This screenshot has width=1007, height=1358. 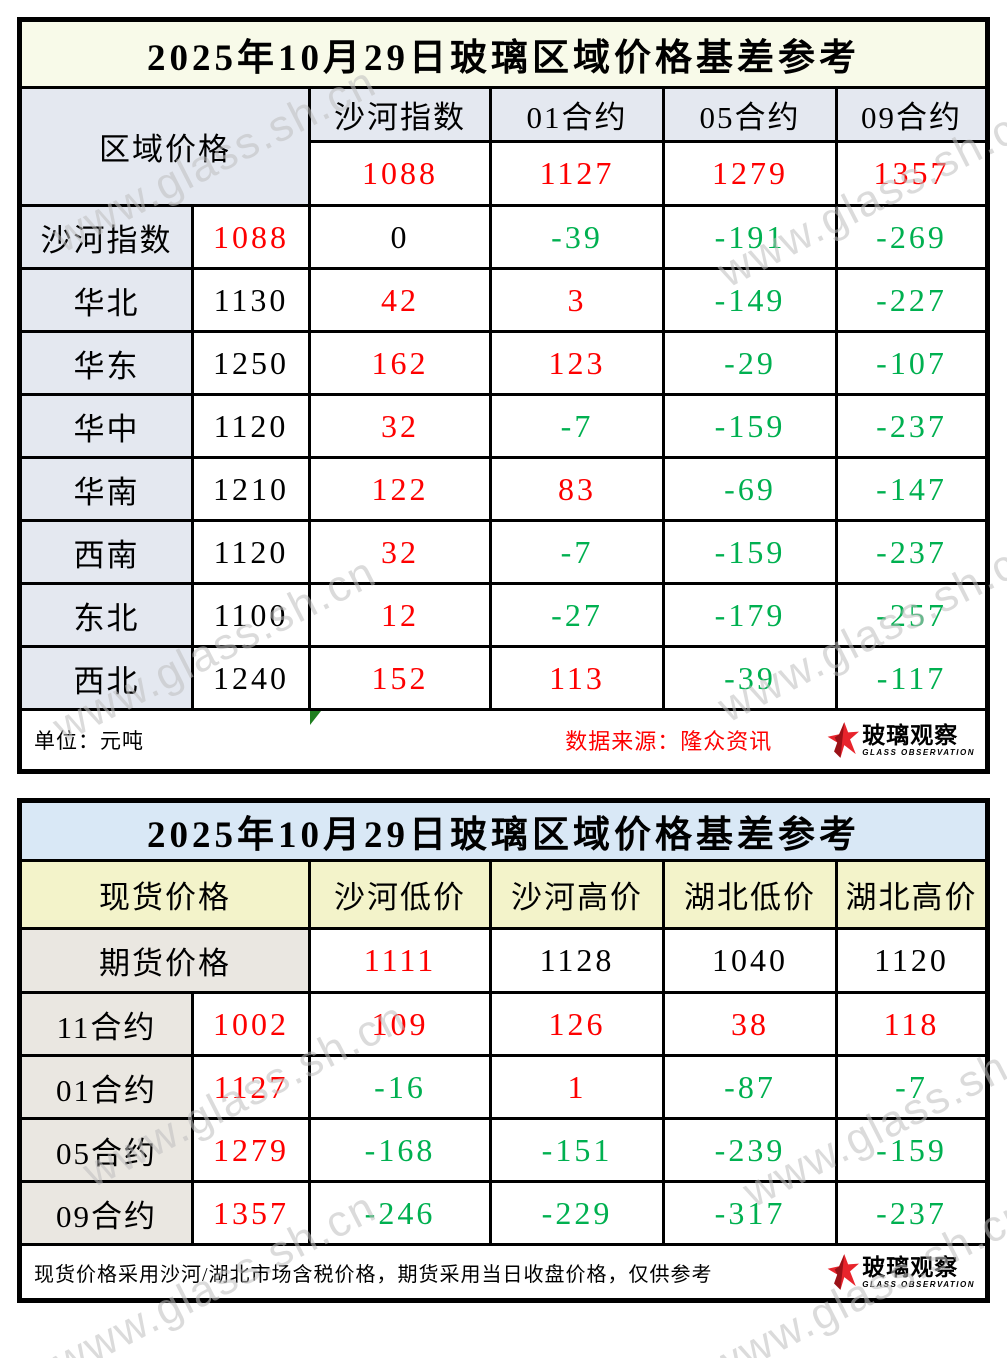 I want to click on region-label: 华北, so click(x=106, y=300).